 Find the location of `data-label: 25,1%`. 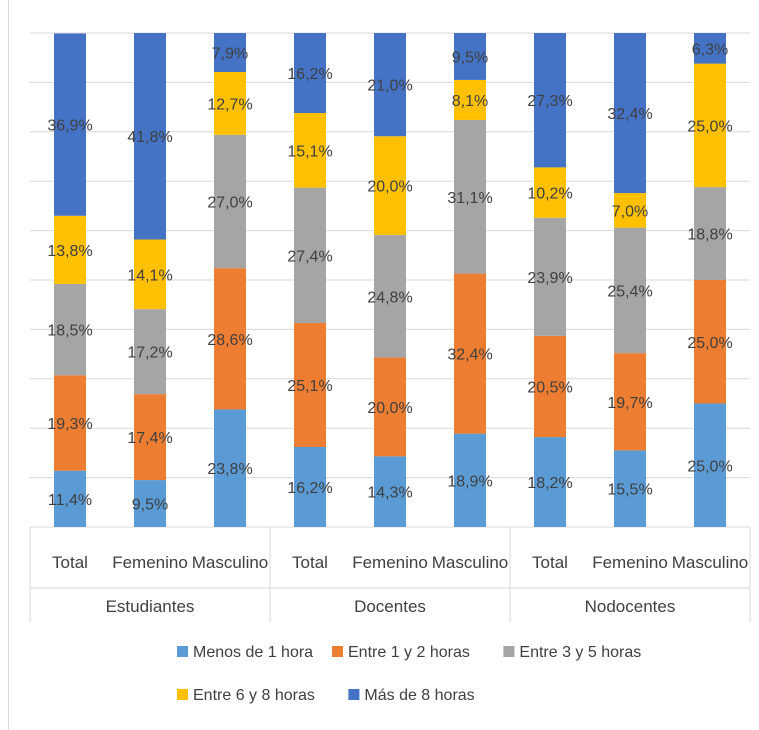

data-label: 25,1% is located at coordinates (309, 386).